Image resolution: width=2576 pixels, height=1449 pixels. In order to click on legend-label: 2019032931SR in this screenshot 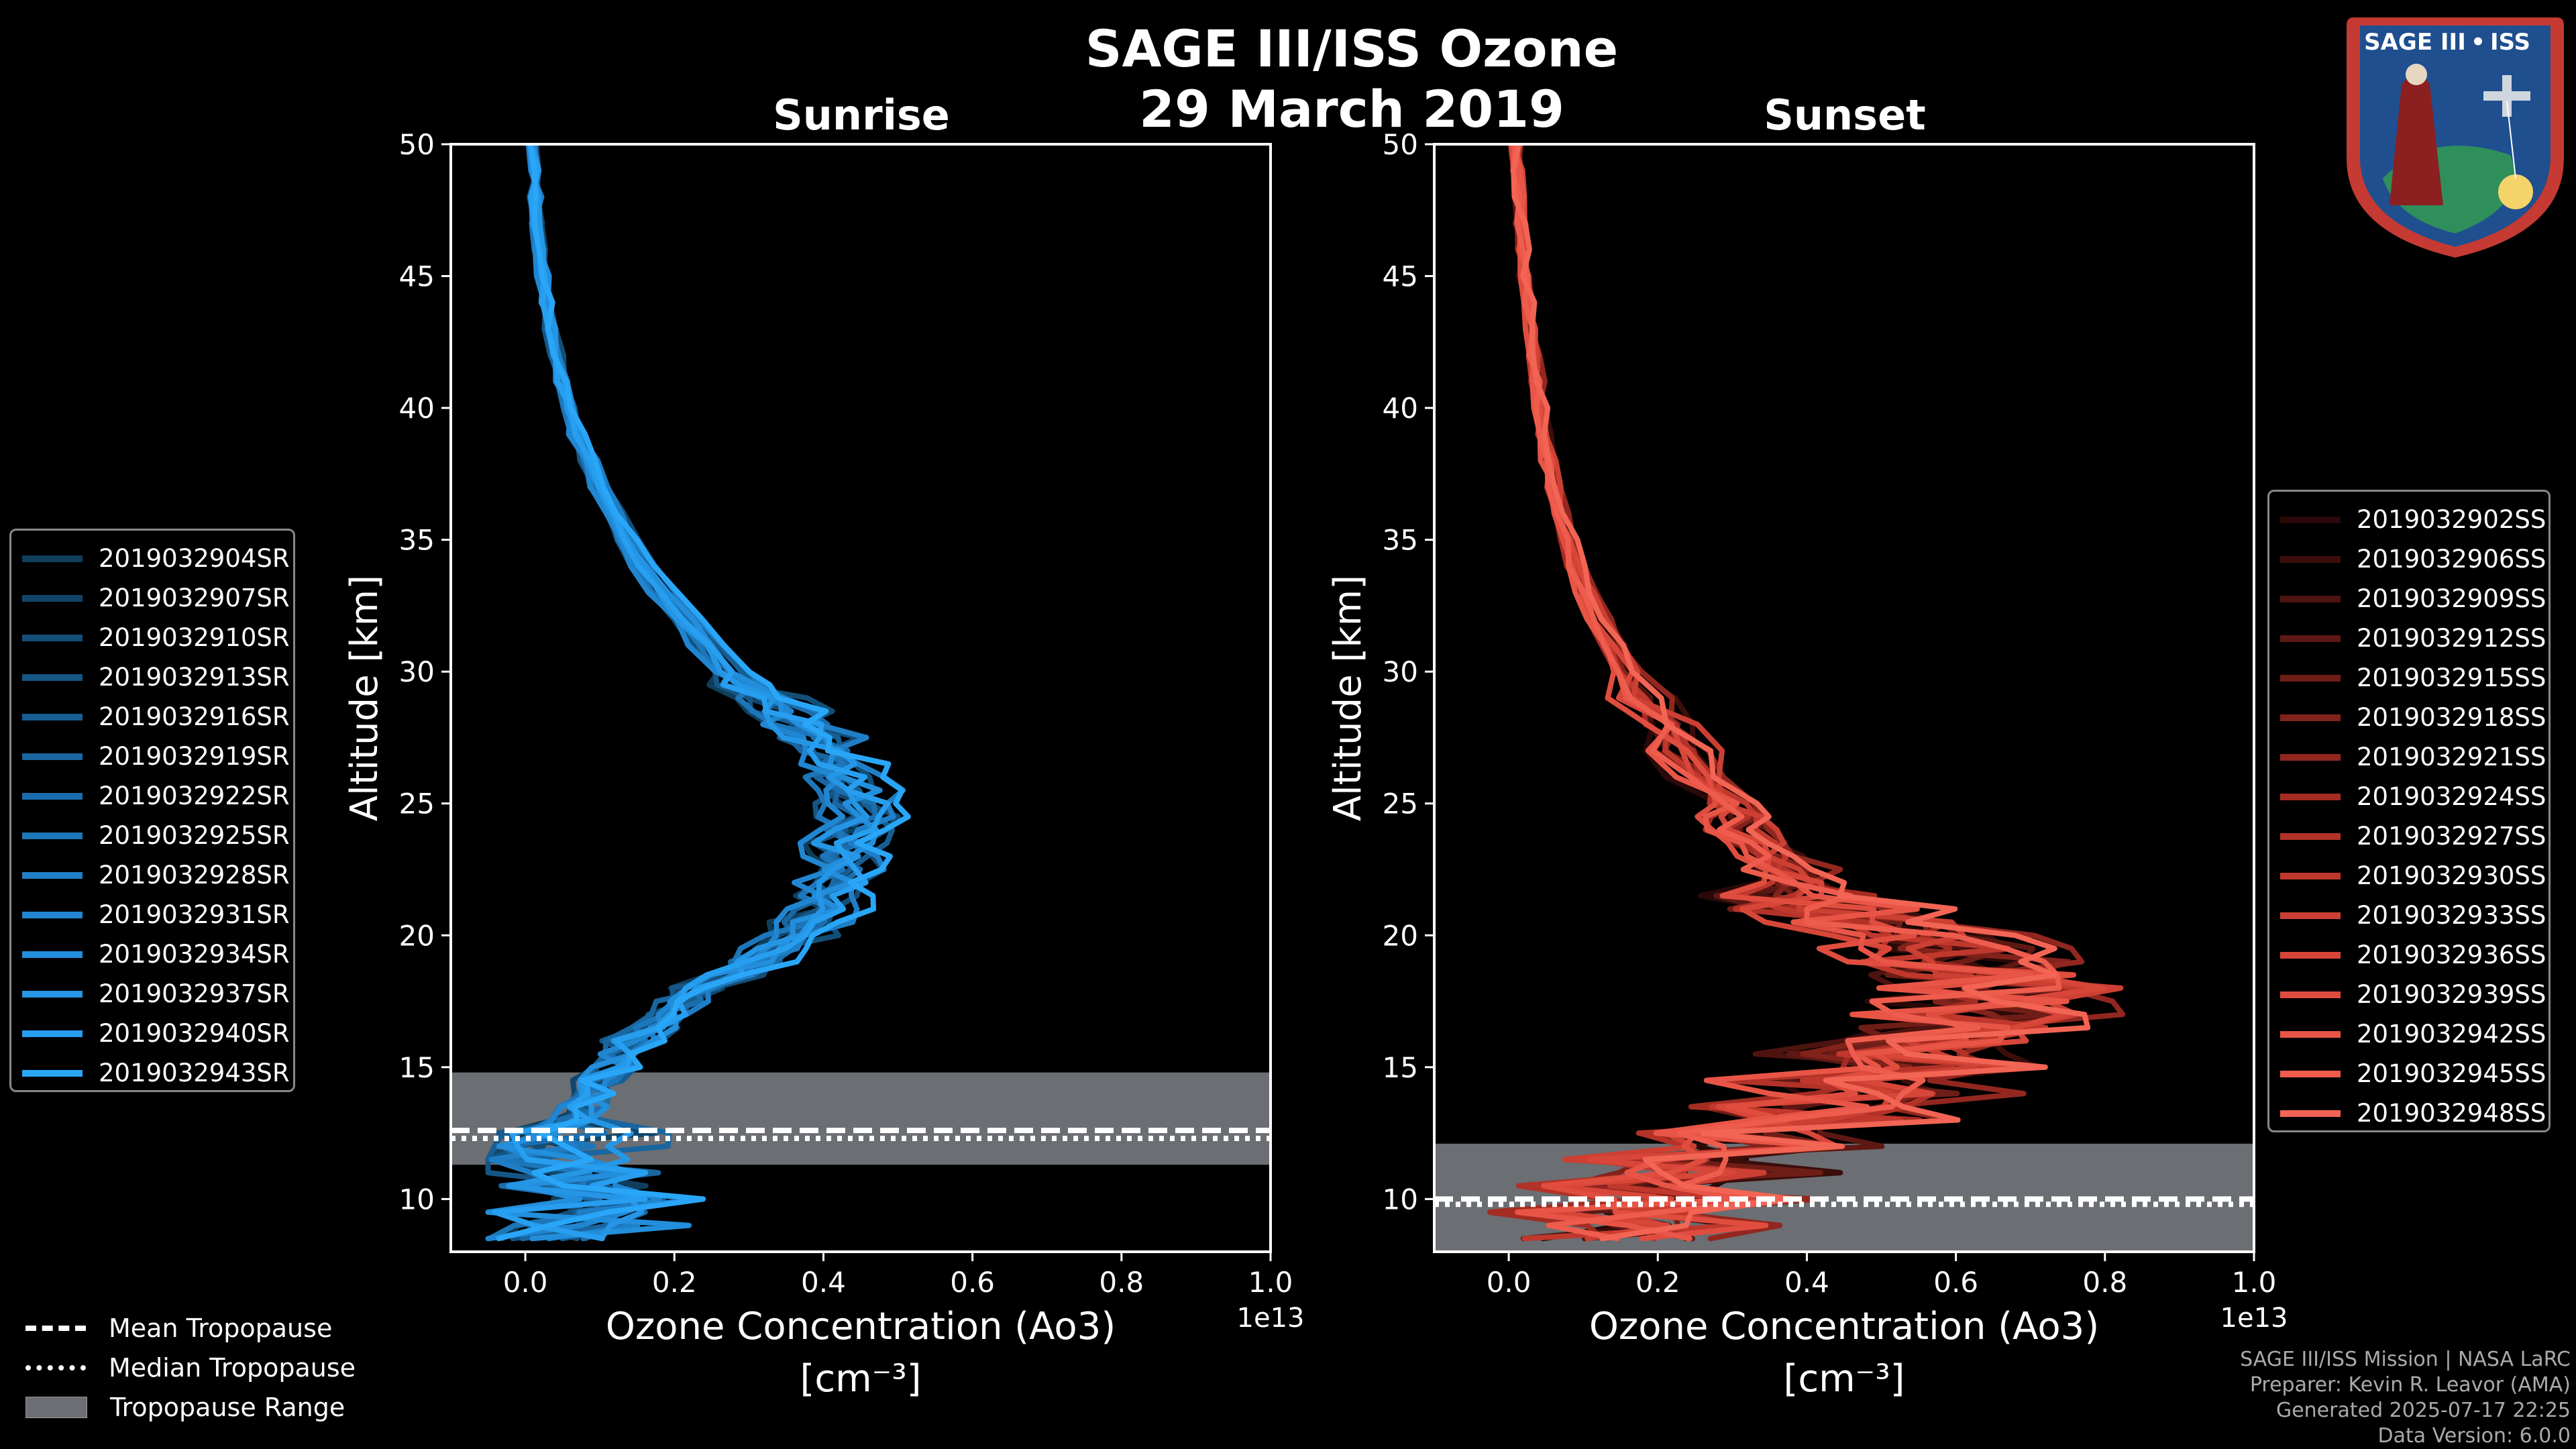, I will do `click(194, 914)`.